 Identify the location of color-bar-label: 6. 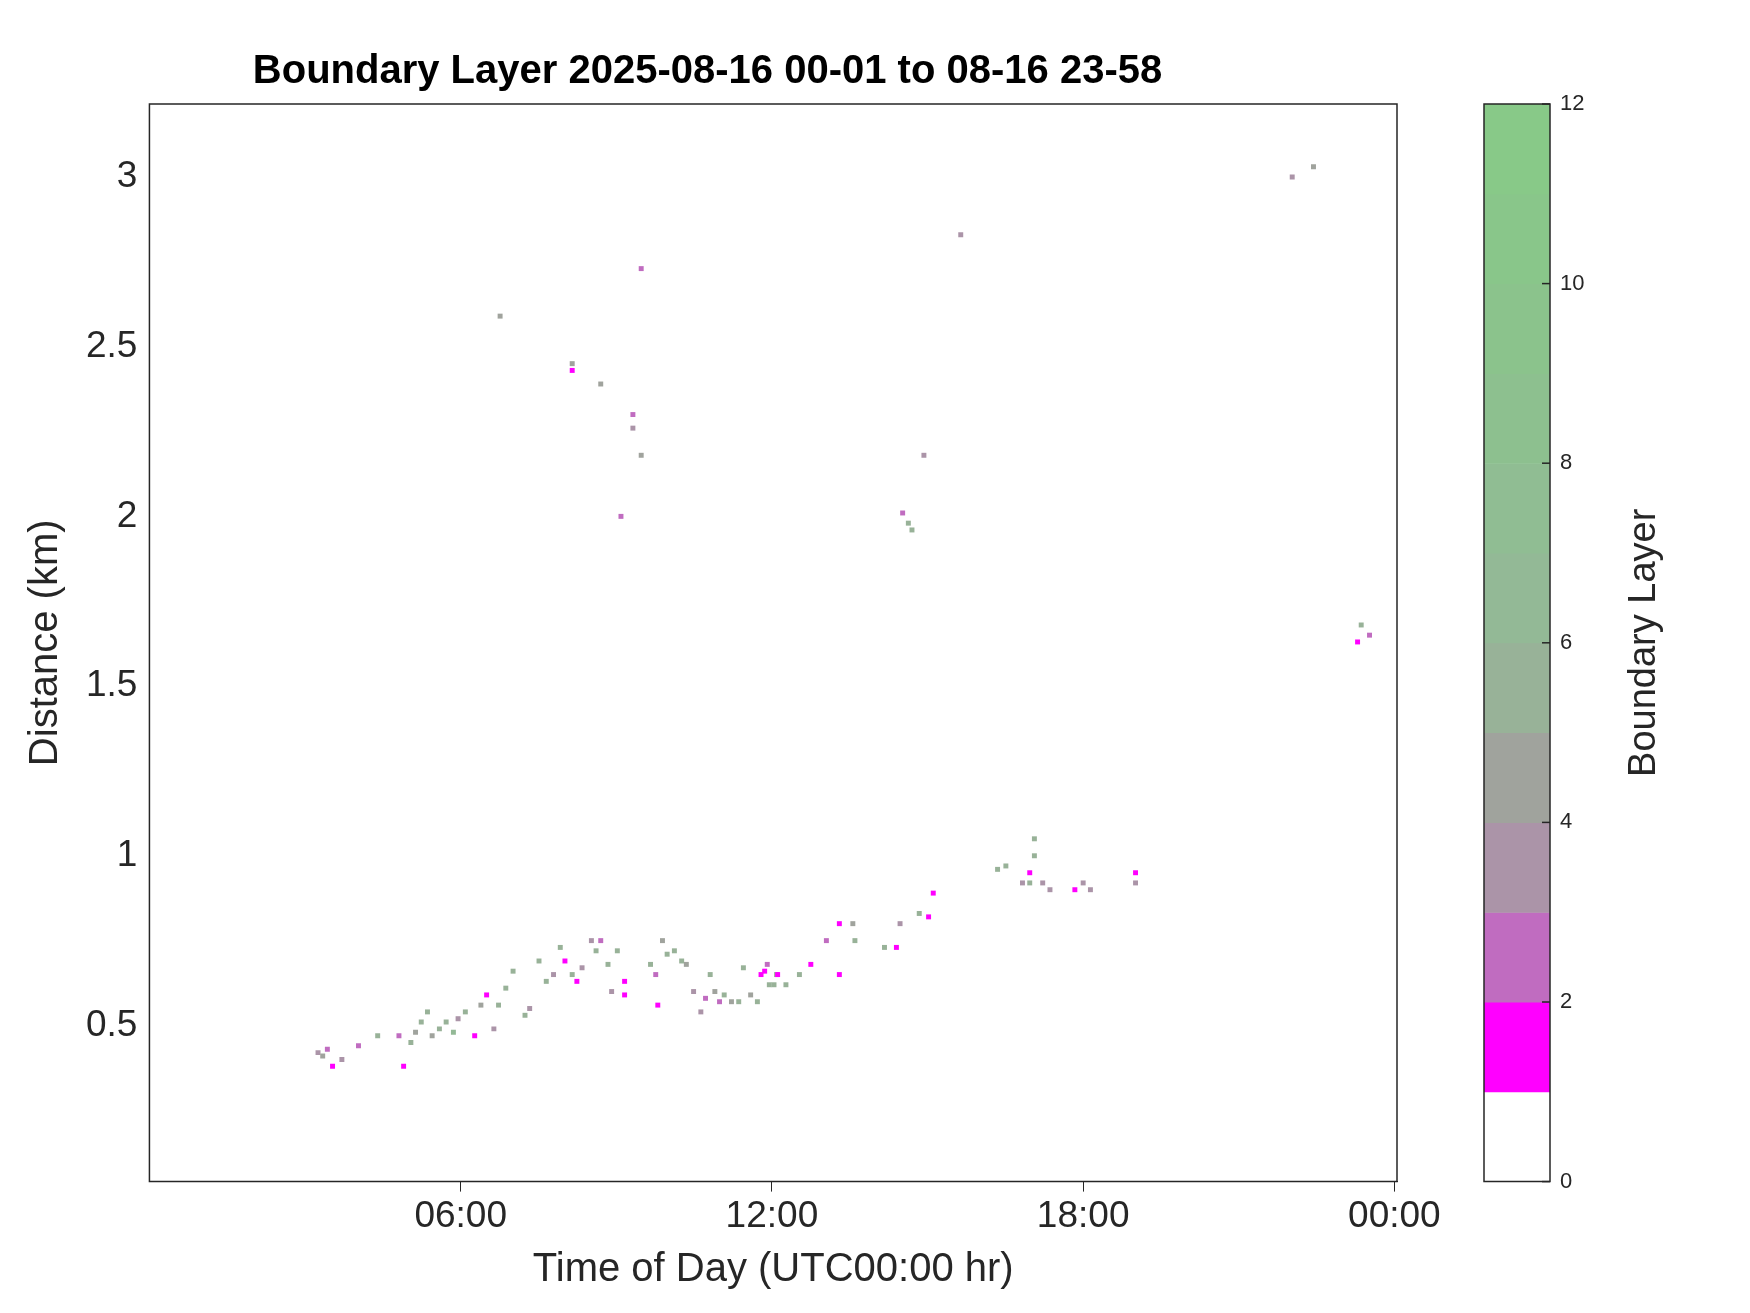
(1566, 641).